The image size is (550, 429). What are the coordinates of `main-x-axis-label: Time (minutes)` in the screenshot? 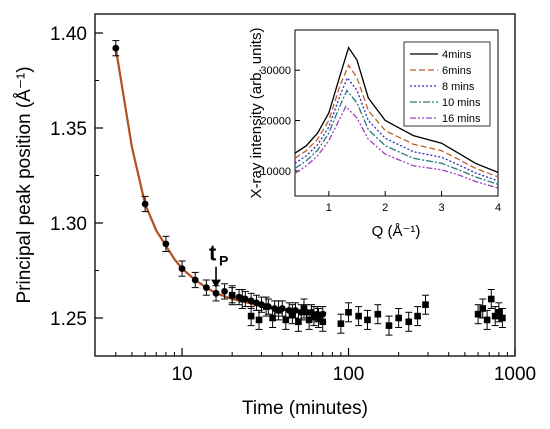 It's located at (305, 408).